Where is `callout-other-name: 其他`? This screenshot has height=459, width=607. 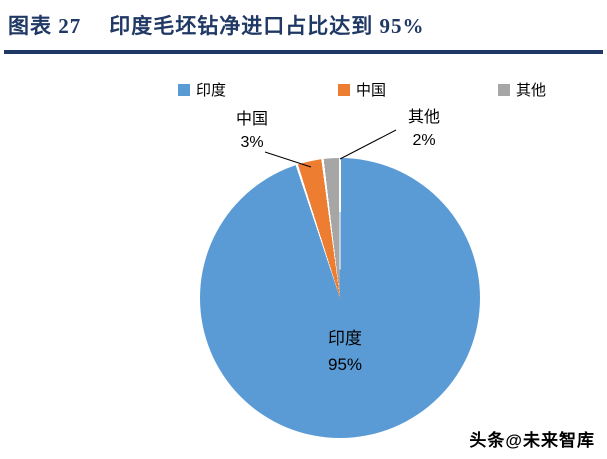 callout-other-name: 其他 is located at coordinates (423, 117).